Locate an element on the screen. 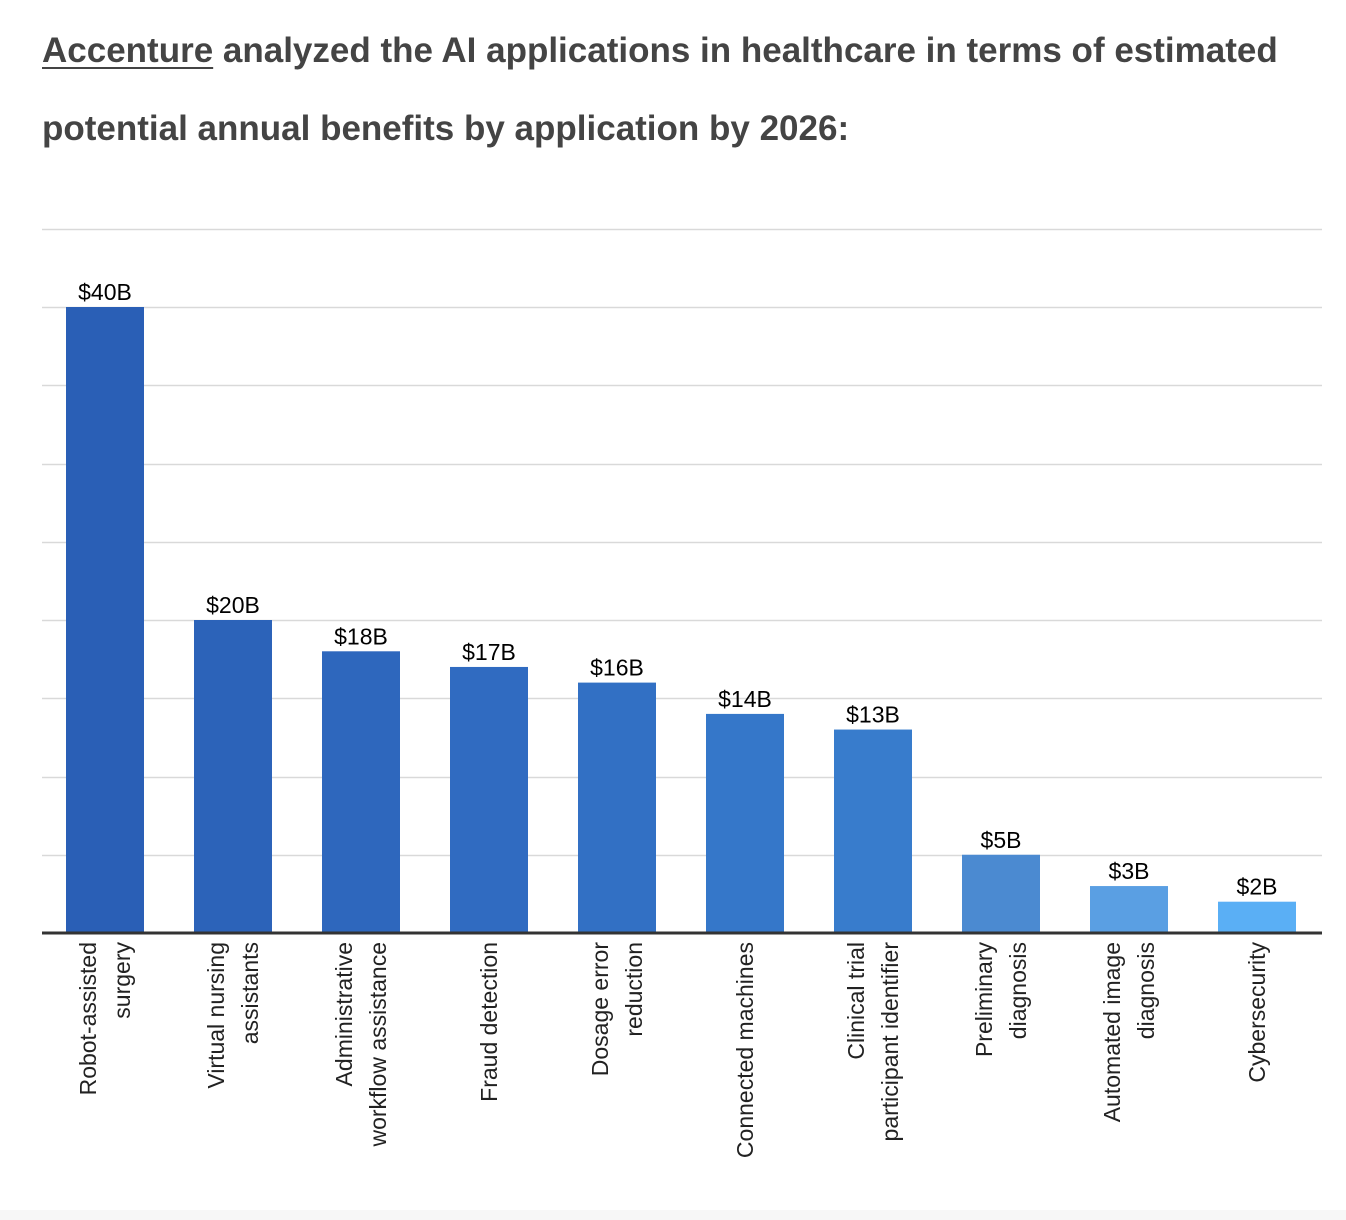 The width and height of the screenshot is (1346, 1220). category-label: Fraud detection is located at coordinates (489, 1022).